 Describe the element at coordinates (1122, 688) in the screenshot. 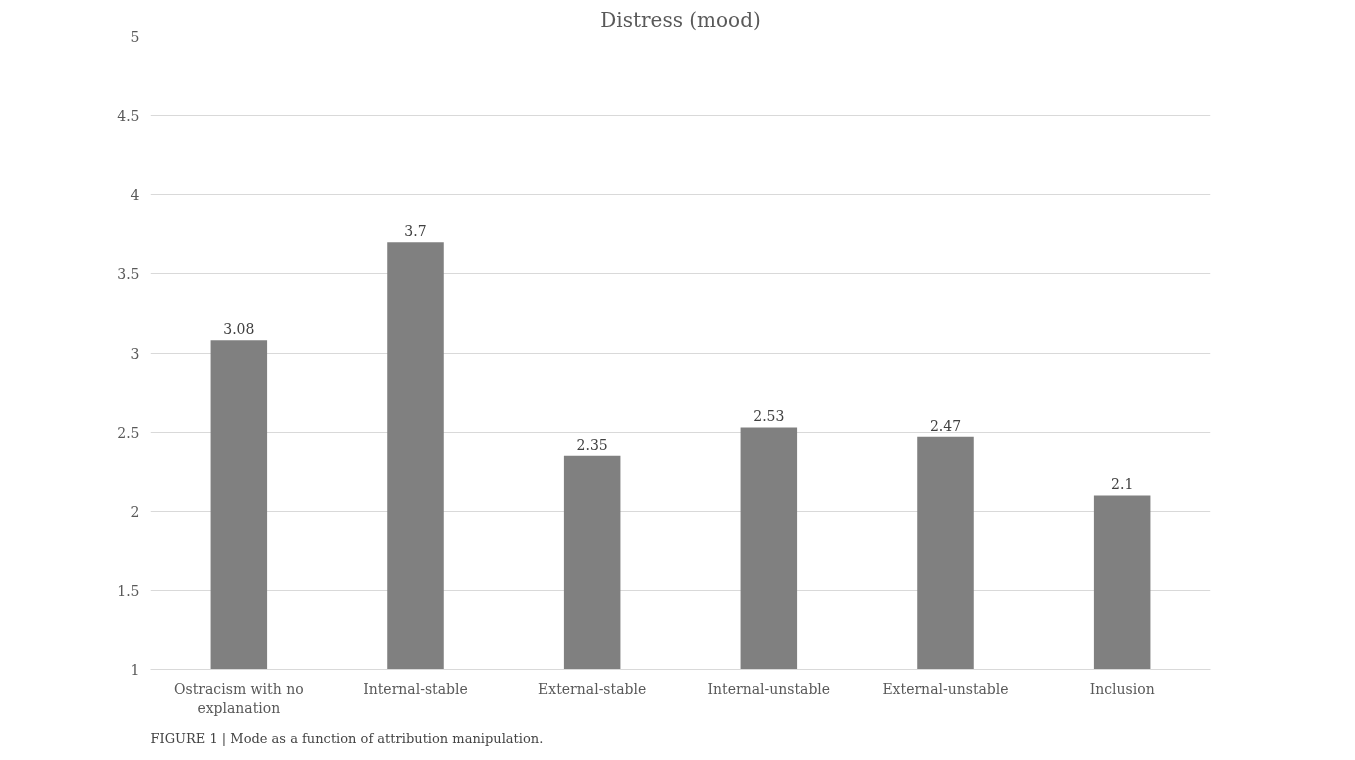

I see `x-tick-label: Inclusion` at that location.